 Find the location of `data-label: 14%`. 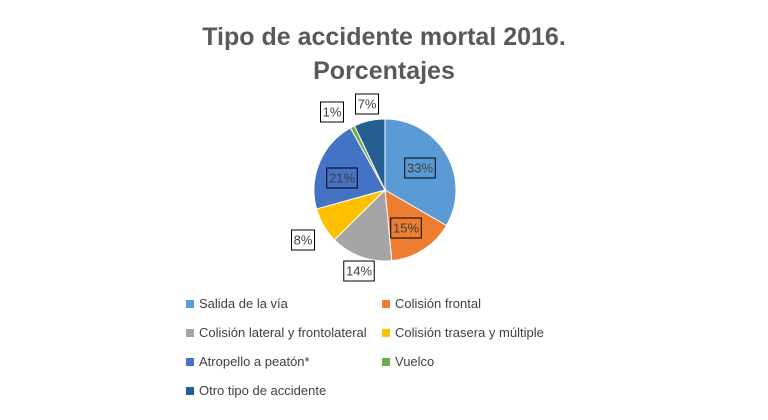

data-label: 14% is located at coordinates (359, 271).